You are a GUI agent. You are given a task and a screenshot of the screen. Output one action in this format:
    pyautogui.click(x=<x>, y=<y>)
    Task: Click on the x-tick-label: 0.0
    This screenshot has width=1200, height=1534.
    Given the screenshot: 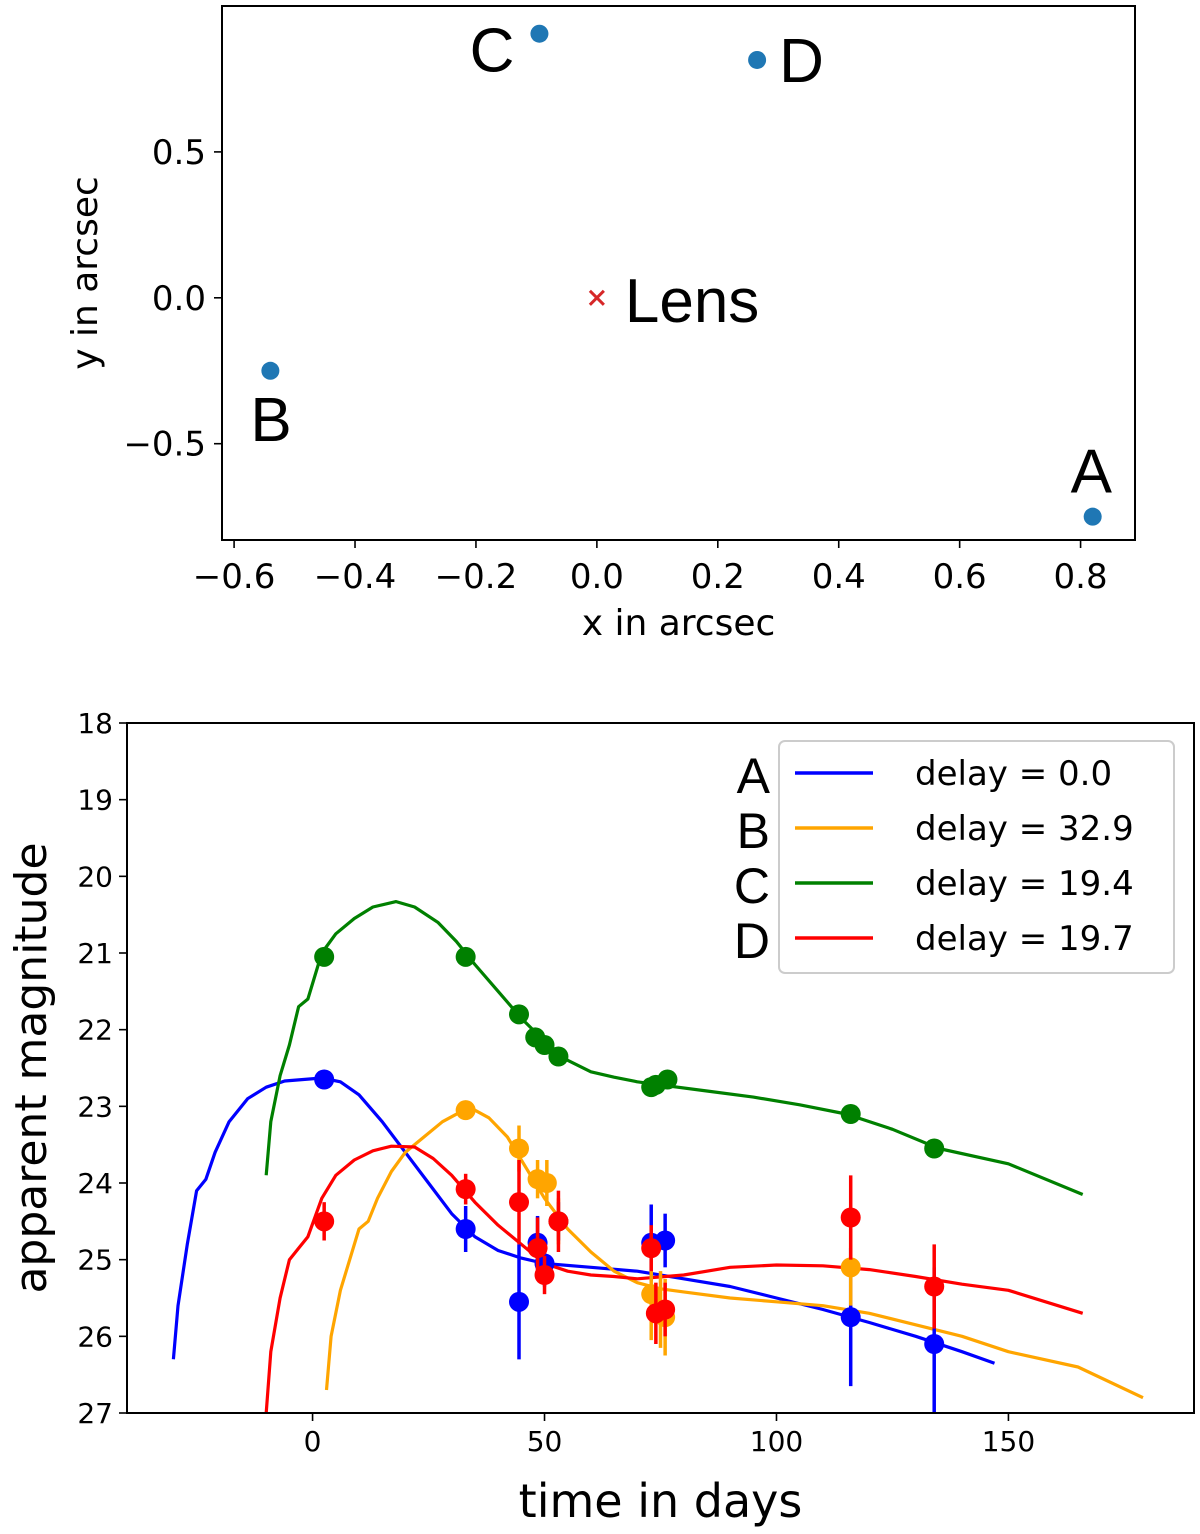 What is the action you would take?
    pyautogui.click(x=597, y=577)
    